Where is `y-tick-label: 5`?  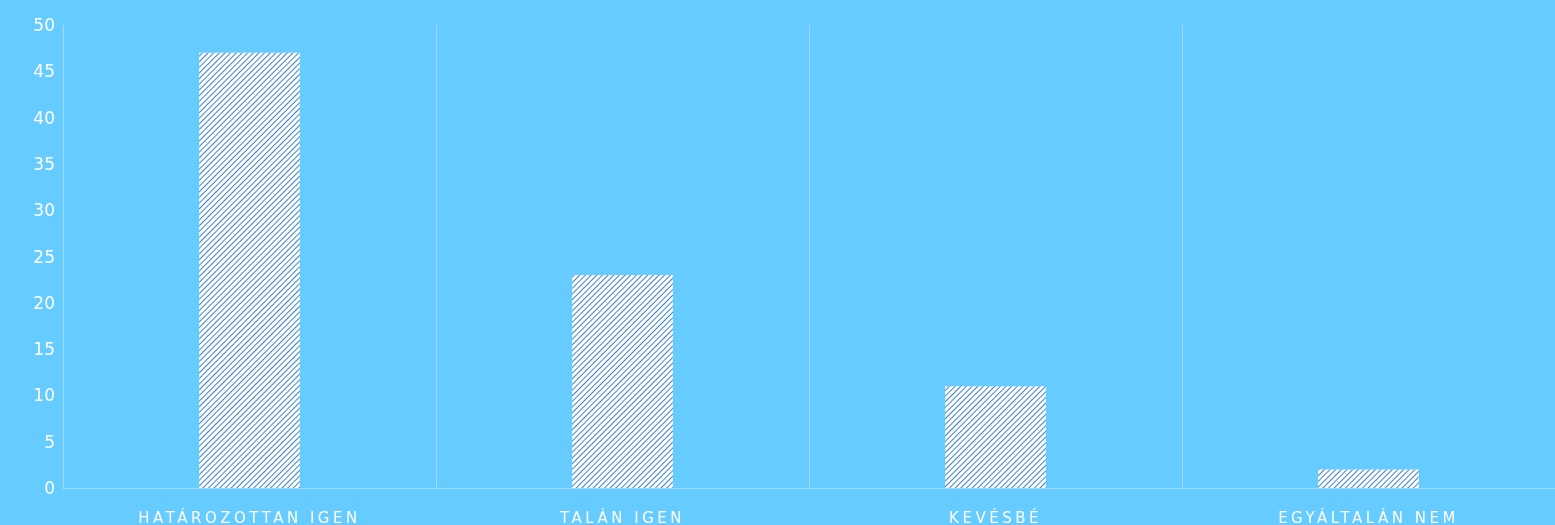 y-tick-label: 5 is located at coordinates (49, 441).